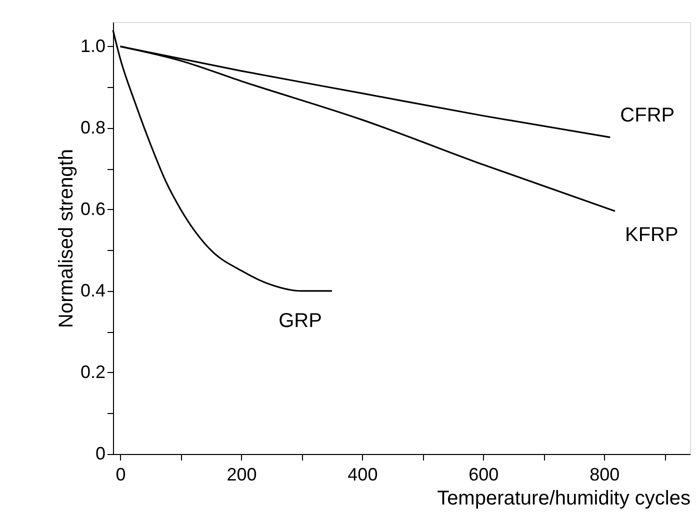 This screenshot has width=699, height=529. Describe the element at coordinates (66, 238) in the screenshot. I see `y-axis-title: Normalised strength` at that location.